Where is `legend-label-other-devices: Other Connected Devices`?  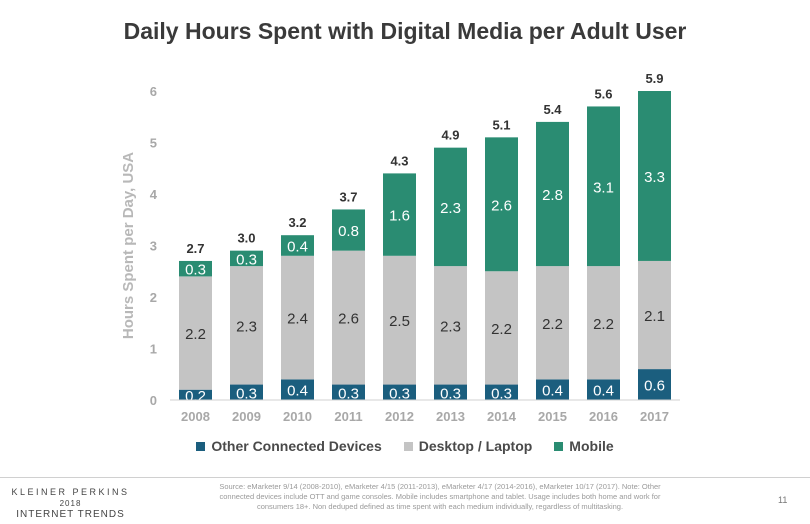
legend-label-other-devices: Other Connected Devices is located at coordinates (296, 446).